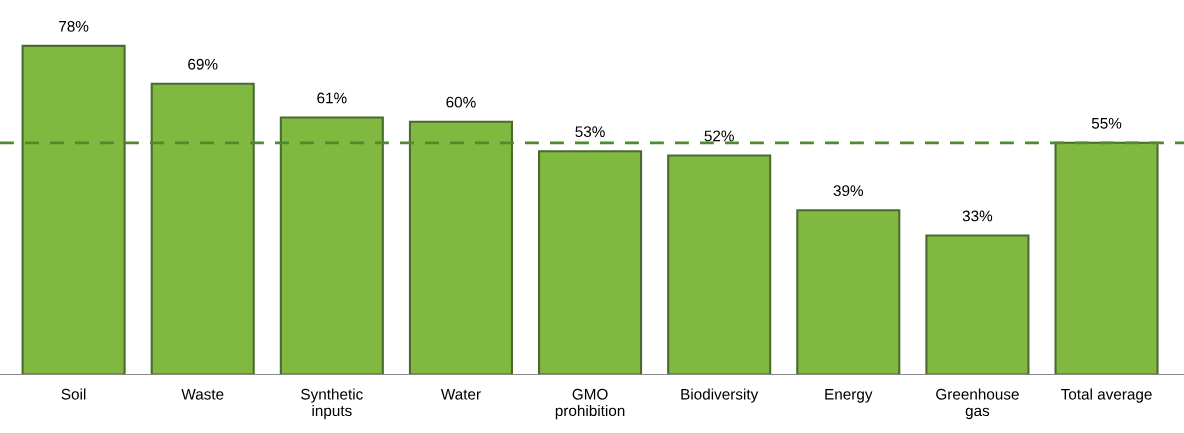  What do you see at coordinates (203, 64) in the screenshot?
I see `data-label: 69%` at bounding box center [203, 64].